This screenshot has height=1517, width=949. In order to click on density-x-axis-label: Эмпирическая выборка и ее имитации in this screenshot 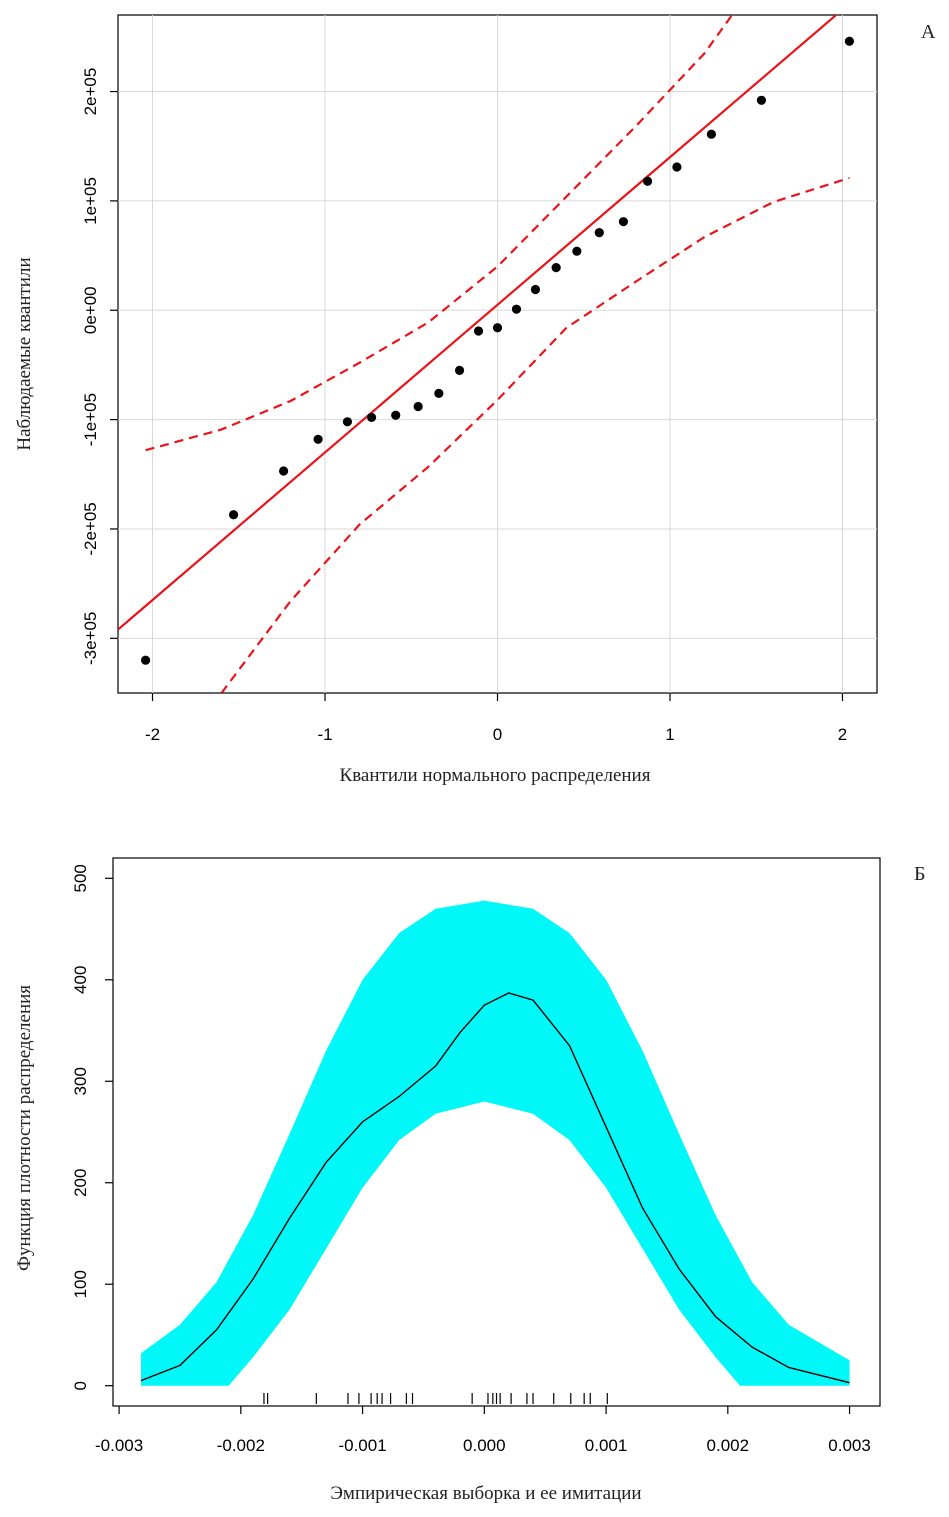, I will do `click(485, 1493)`.